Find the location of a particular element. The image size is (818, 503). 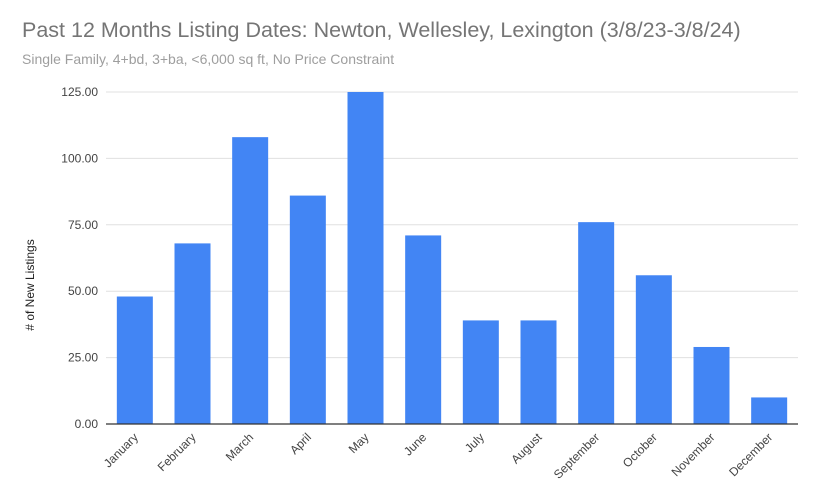

y-tick-label: 50.00 is located at coordinates (83, 291).